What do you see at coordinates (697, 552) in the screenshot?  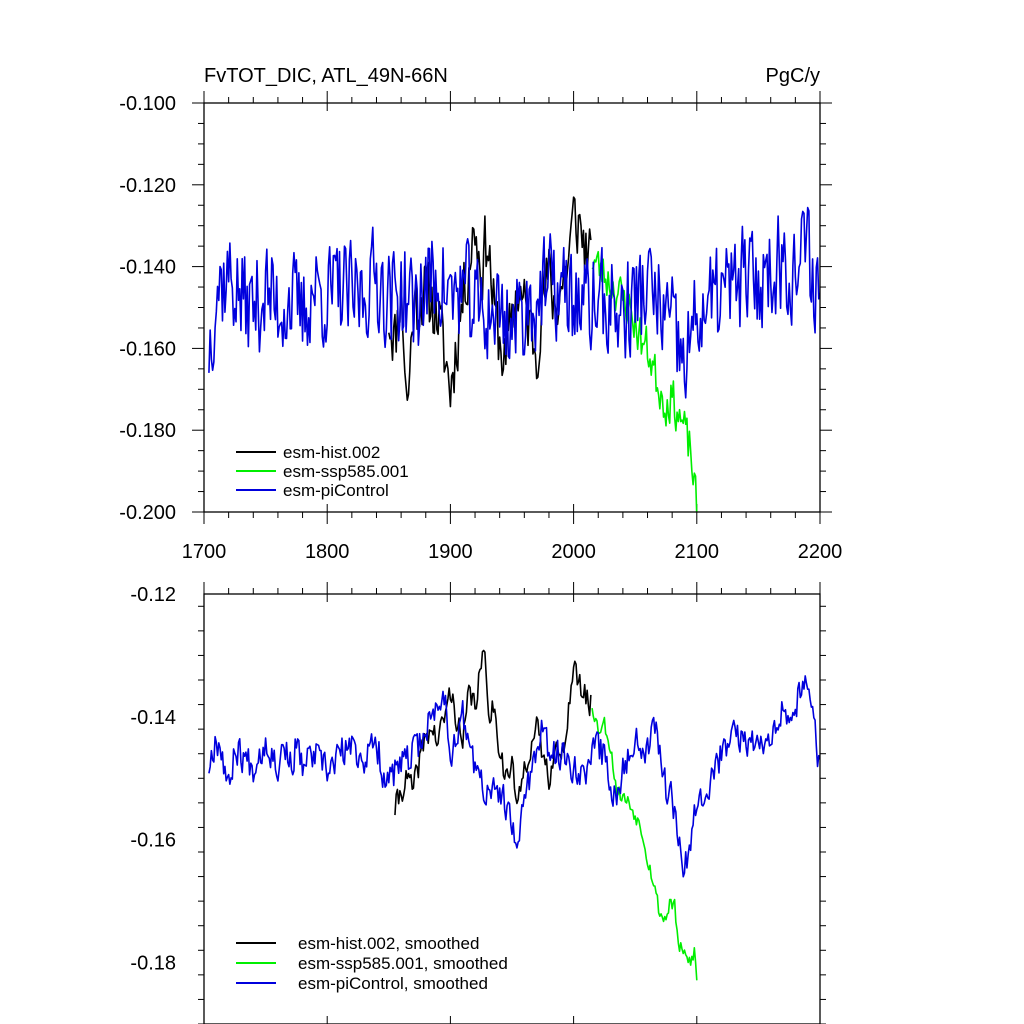 I see `x-tick-label: 2100` at bounding box center [697, 552].